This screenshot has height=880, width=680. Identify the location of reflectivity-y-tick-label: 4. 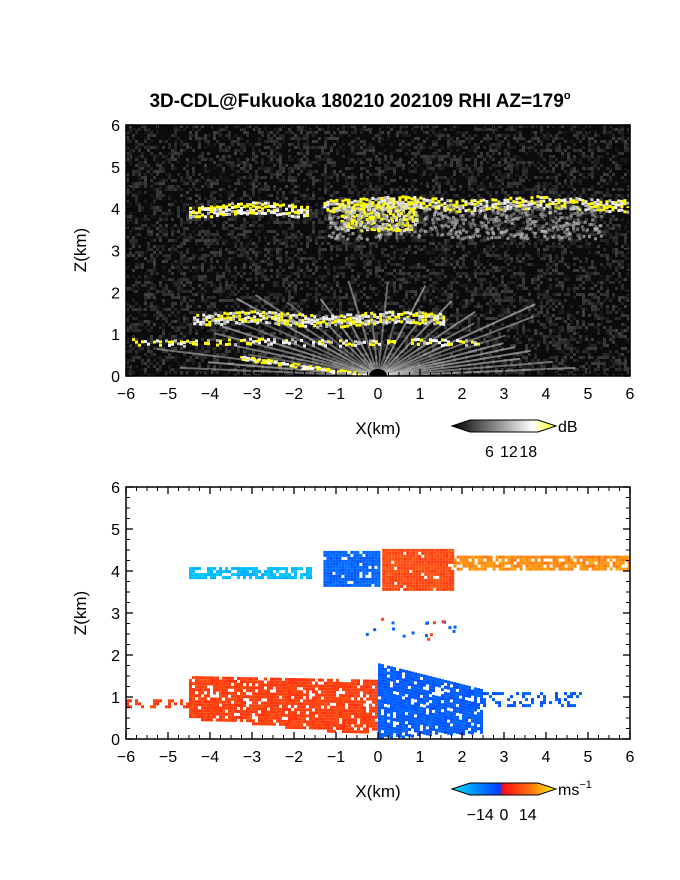
(115, 210).